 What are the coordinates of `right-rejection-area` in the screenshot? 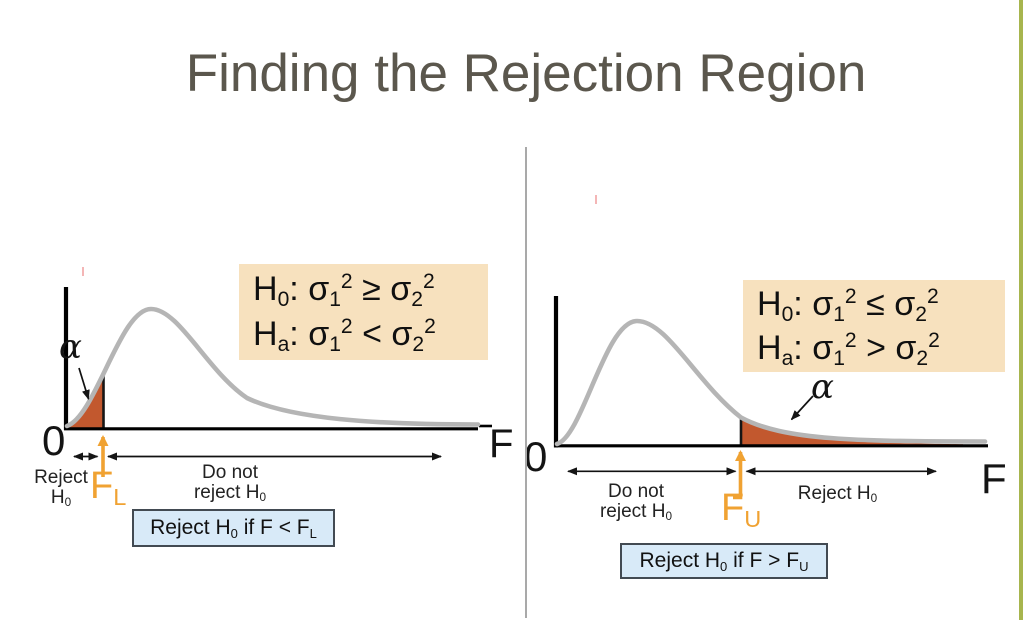 It's located at (852, 432).